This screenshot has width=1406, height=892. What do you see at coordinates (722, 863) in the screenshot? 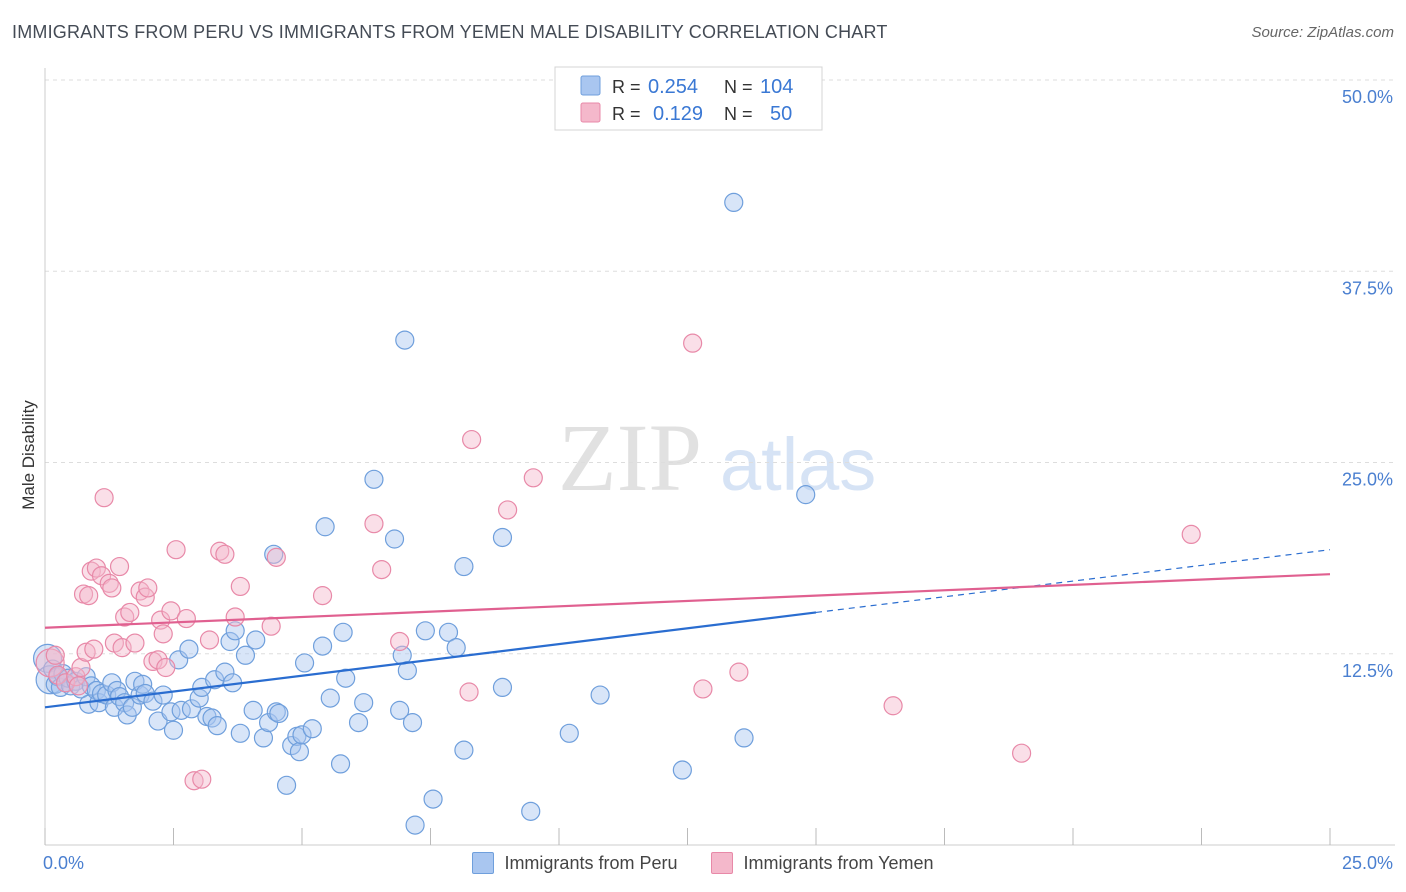
I see `legend-swatch-yemen-bottom` at bounding box center [722, 863].